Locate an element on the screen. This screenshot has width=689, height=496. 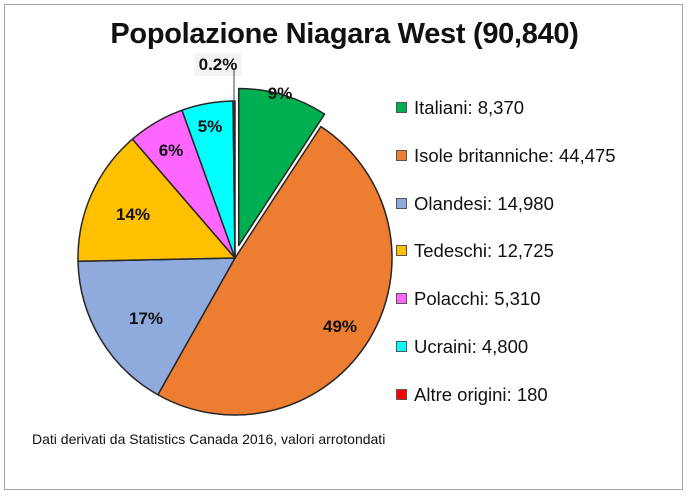
data-label-italiani: 9% is located at coordinates (280, 93).